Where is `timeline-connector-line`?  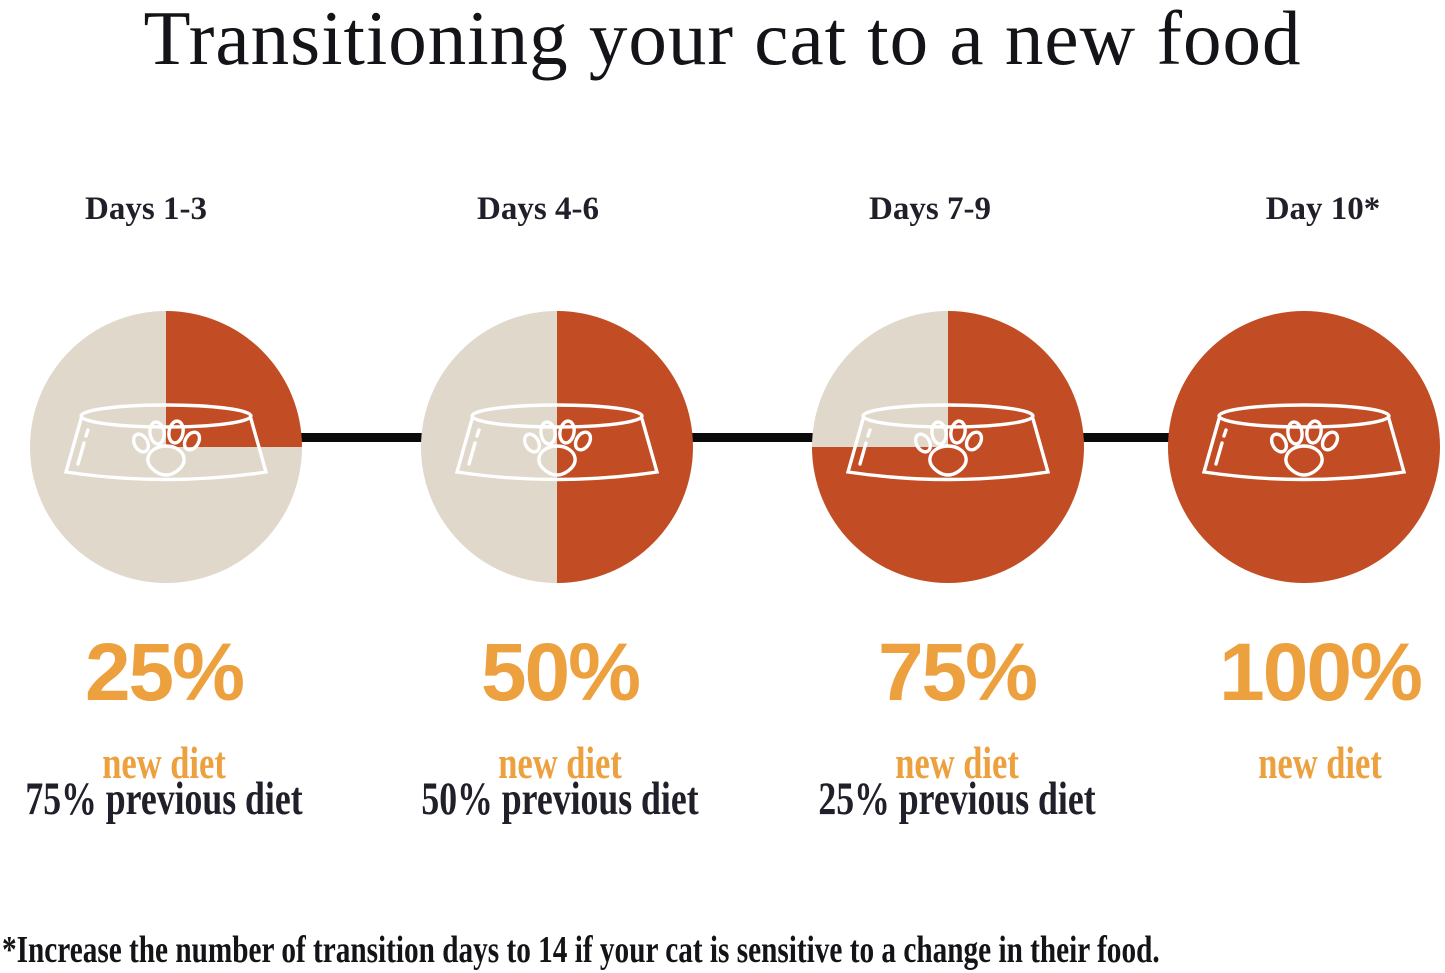 timeline-connector-line is located at coordinates (735, 437).